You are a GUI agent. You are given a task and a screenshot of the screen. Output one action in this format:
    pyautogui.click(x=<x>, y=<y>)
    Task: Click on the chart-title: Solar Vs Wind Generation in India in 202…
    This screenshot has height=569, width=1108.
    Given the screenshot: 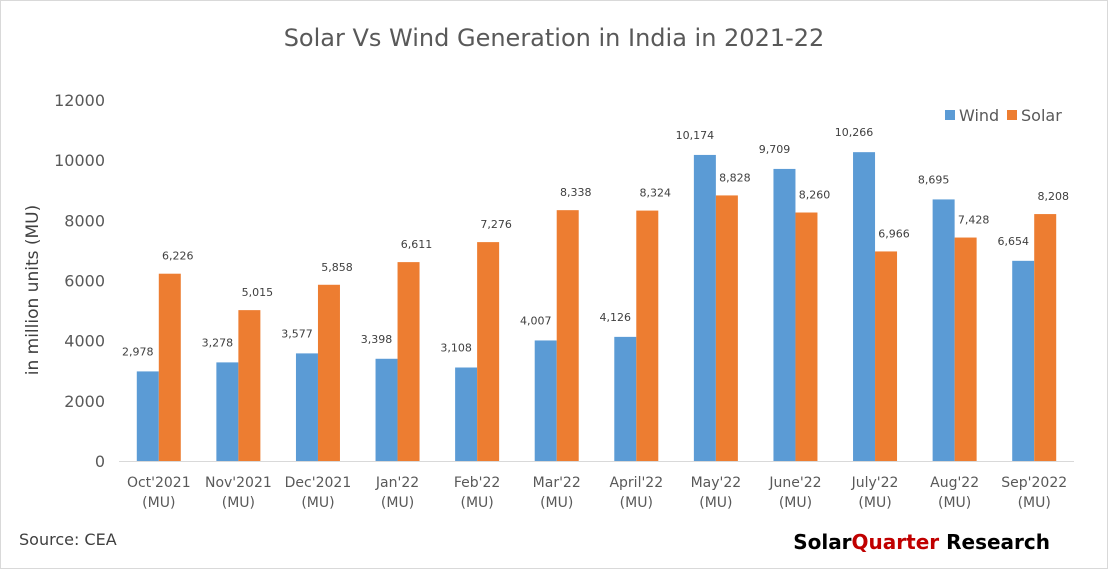 What is the action you would take?
    pyautogui.click(x=554, y=38)
    